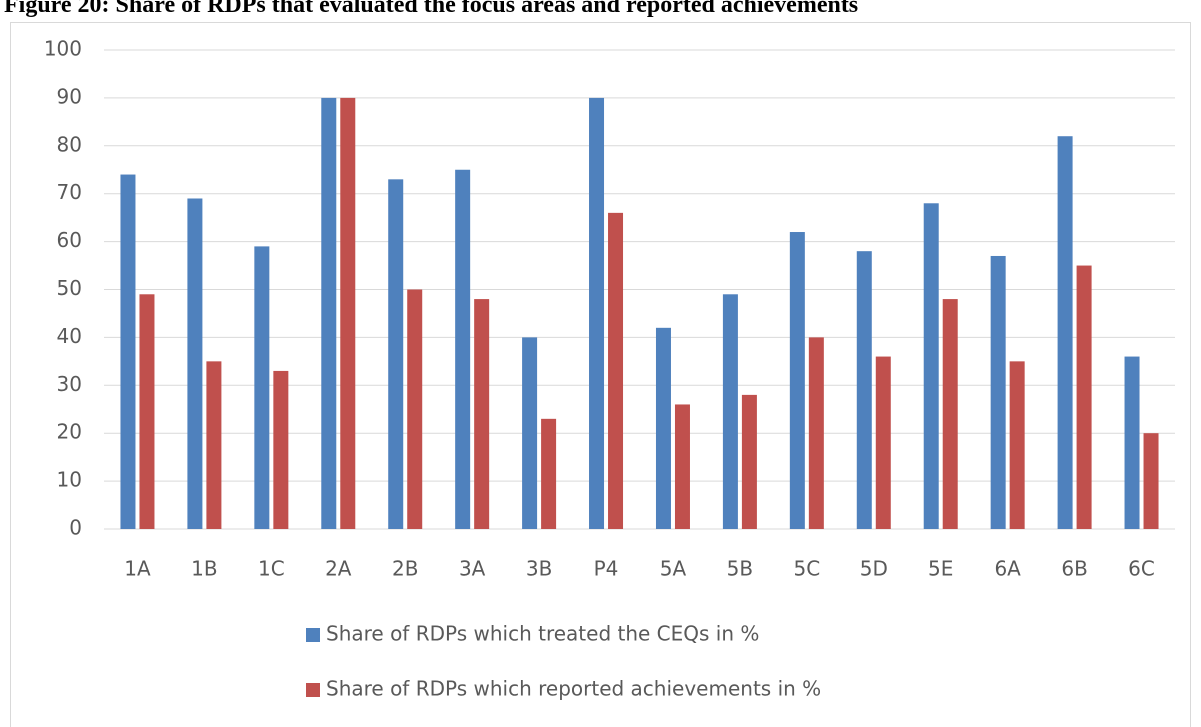  What do you see at coordinates (472, 569) in the screenshot?
I see `x-tick-label: 3A` at bounding box center [472, 569].